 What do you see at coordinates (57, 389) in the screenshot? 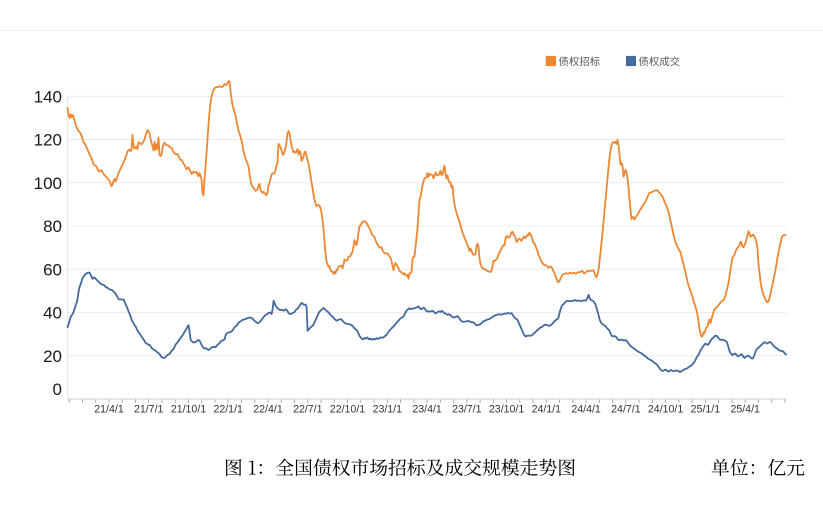
I see `svg-text: 0` at bounding box center [57, 389].